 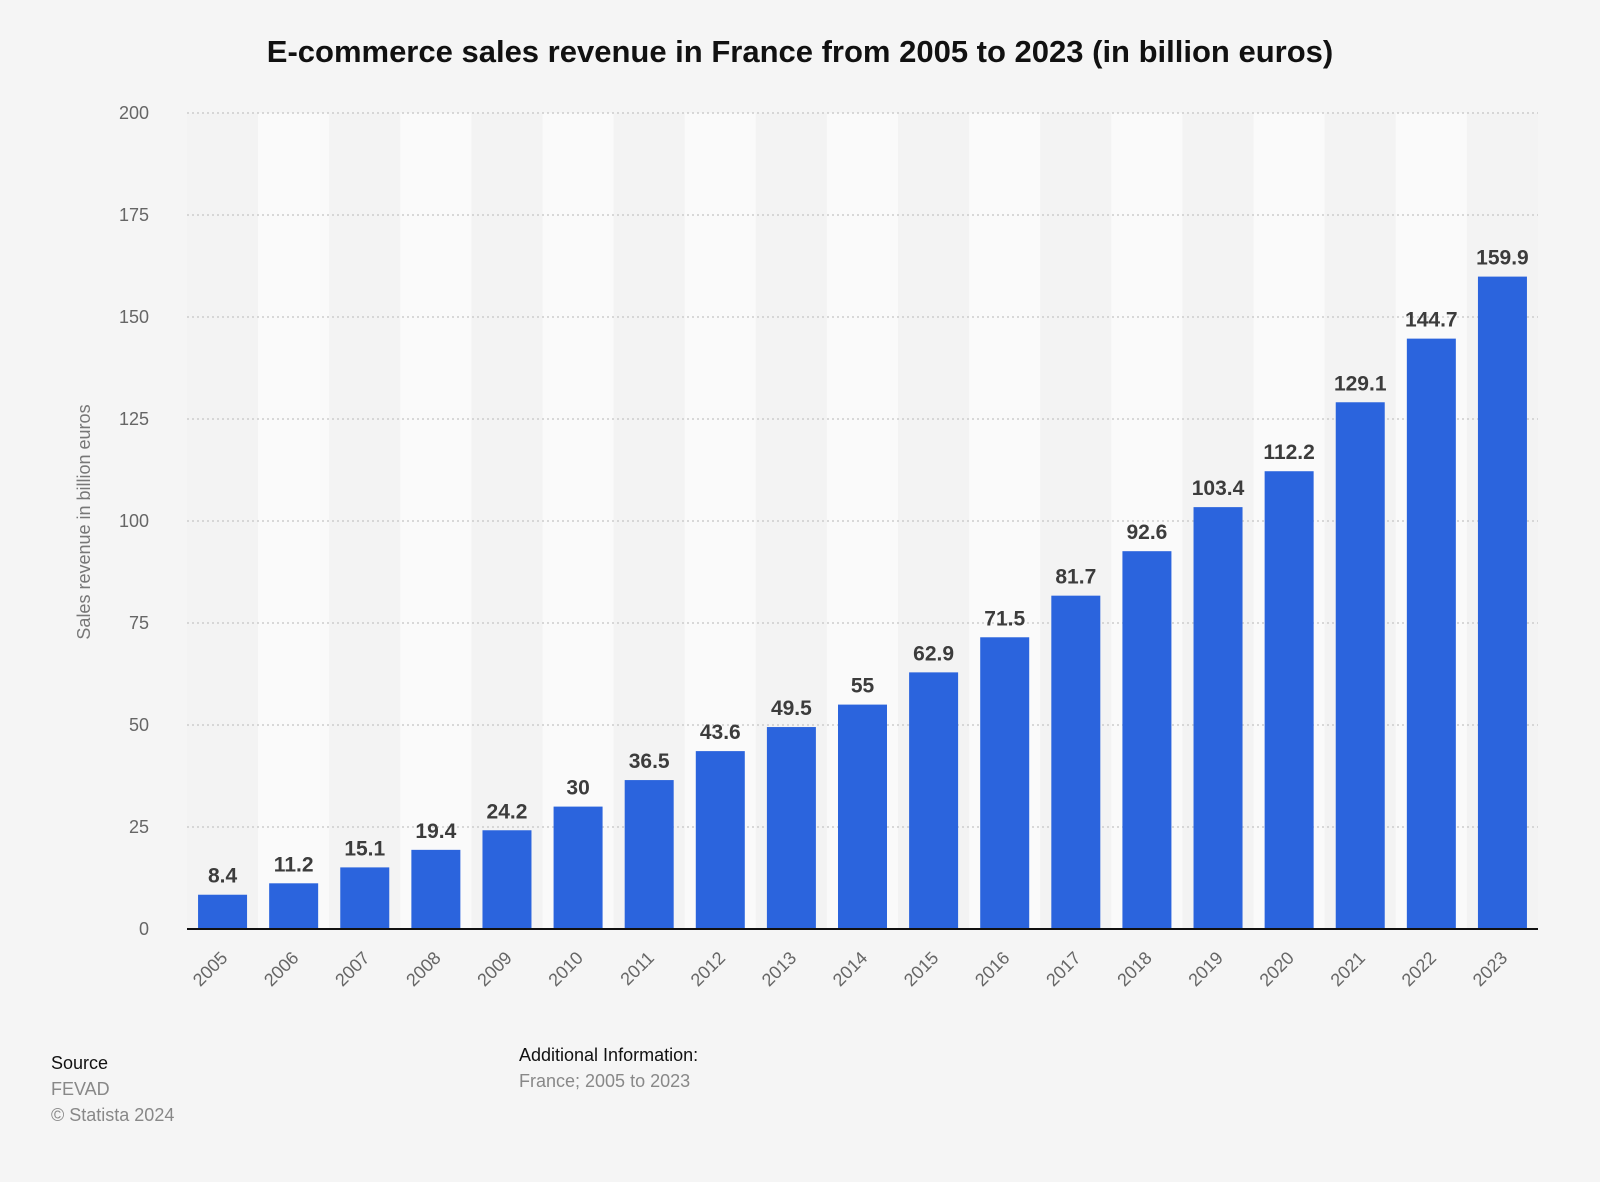 I want to click on data-label: 36.5, so click(x=649, y=761).